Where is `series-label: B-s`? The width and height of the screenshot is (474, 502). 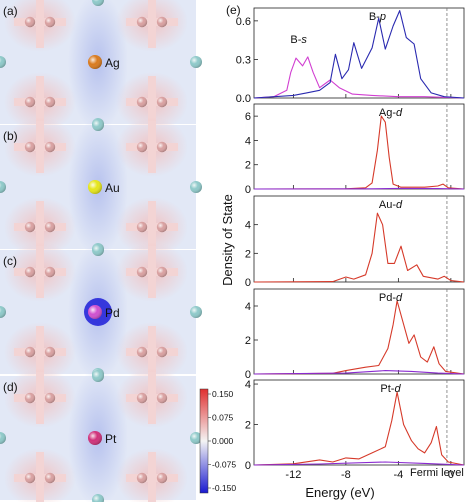 series-label: B-s is located at coordinates (298, 40).